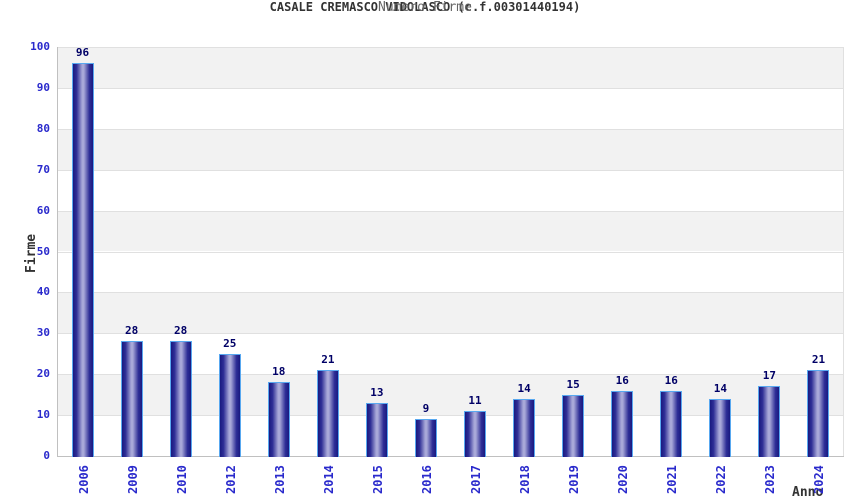 The image size is (850, 500). I want to click on x-tick-label: 2012, so click(230, 479).